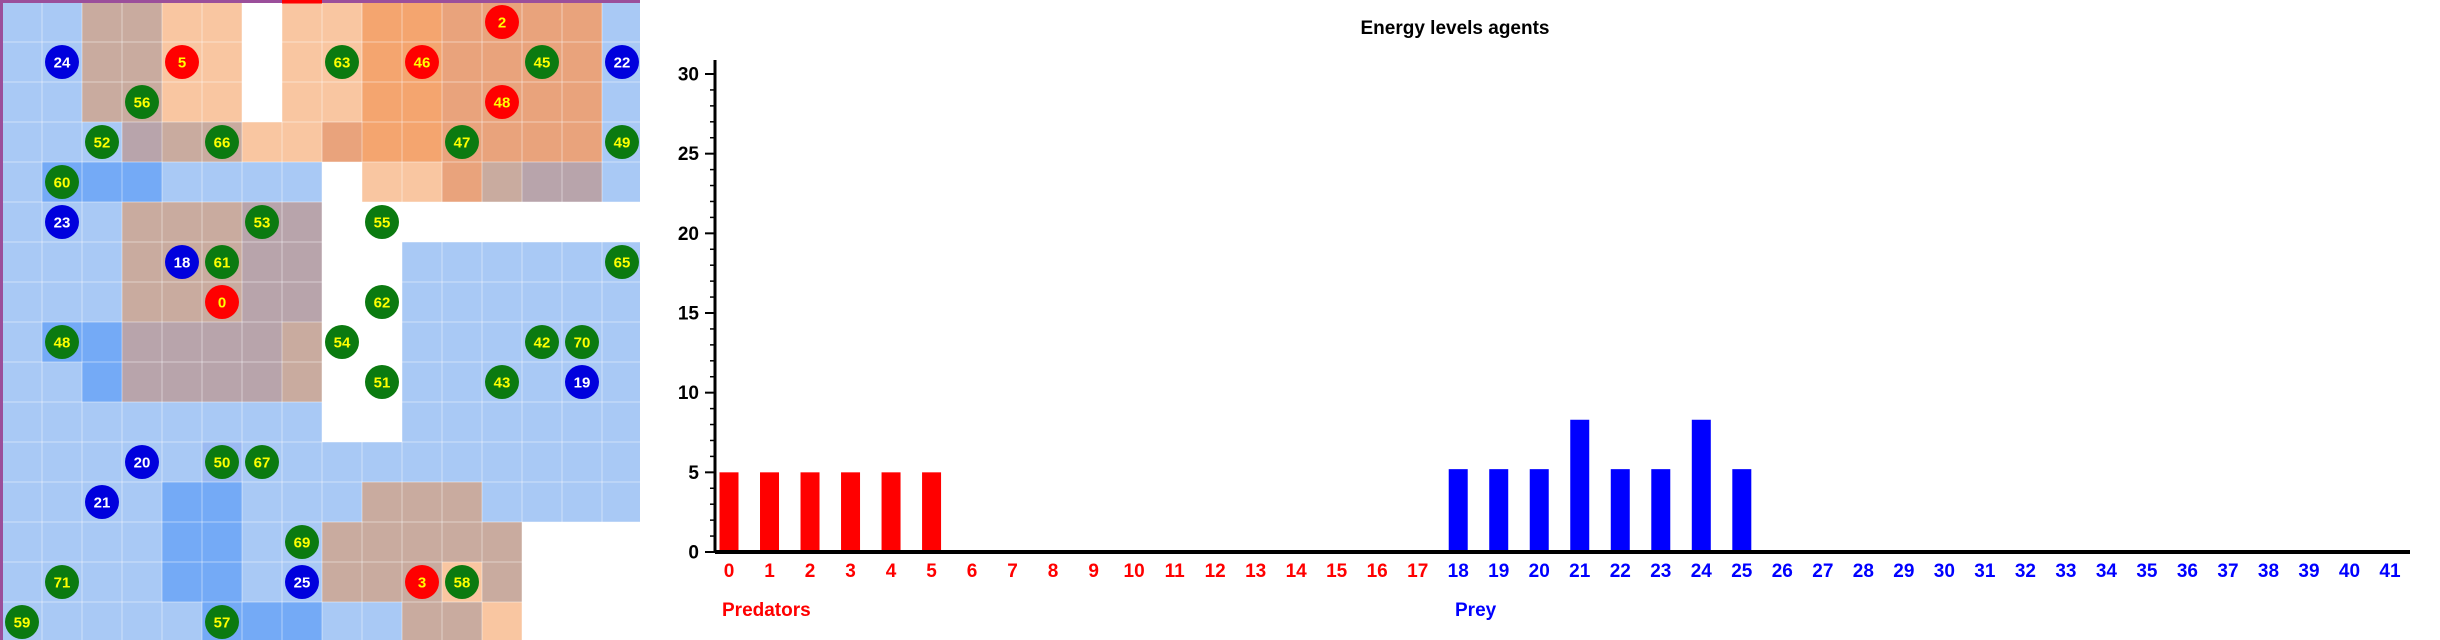  I want to click on agent-id-label: 57, so click(222, 623).